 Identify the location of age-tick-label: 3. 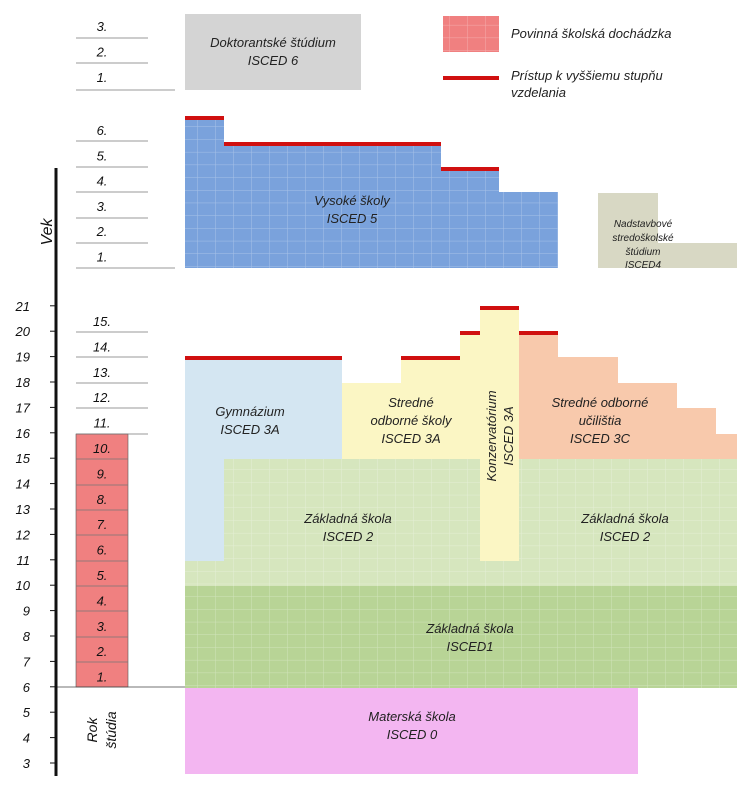
(27, 763).